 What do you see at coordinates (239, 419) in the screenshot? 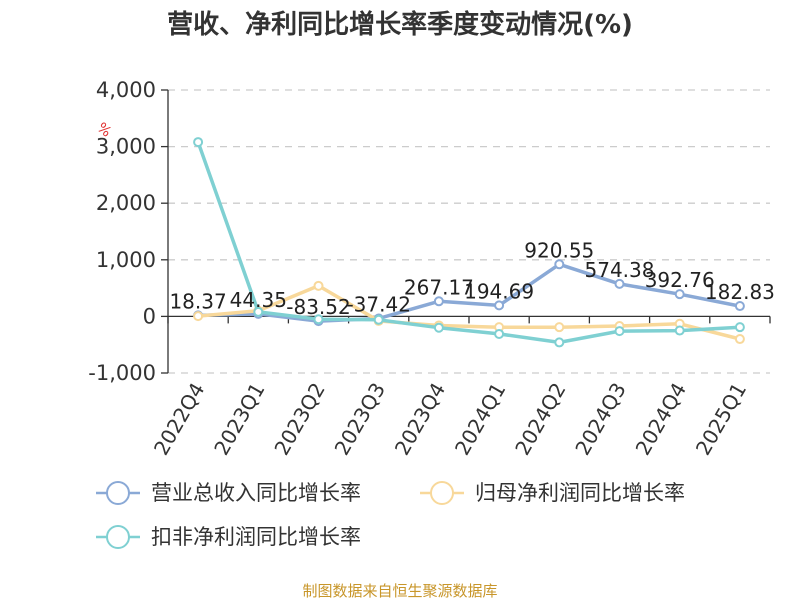
I see `x-tick-label: 2023Q1` at bounding box center [239, 419].